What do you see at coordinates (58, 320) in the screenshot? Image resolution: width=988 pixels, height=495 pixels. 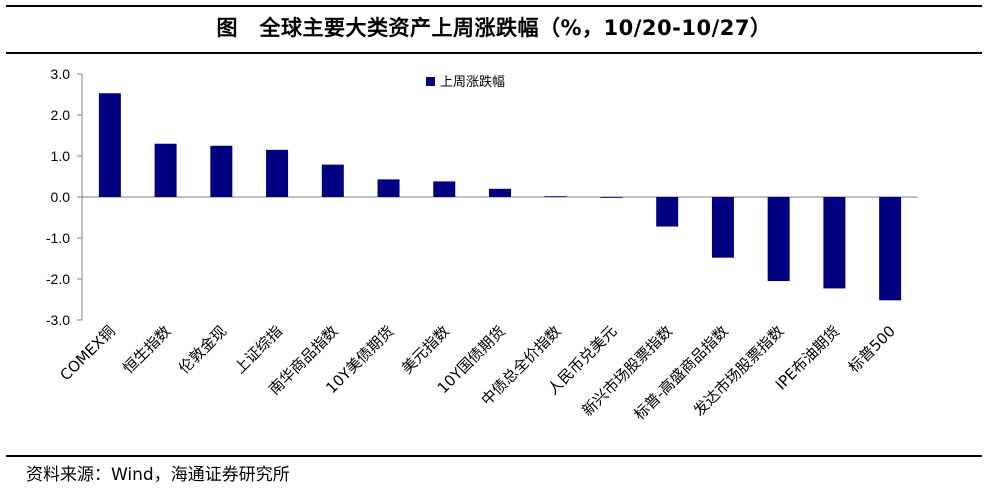 I see `y-tick-label: -3.0` at bounding box center [58, 320].